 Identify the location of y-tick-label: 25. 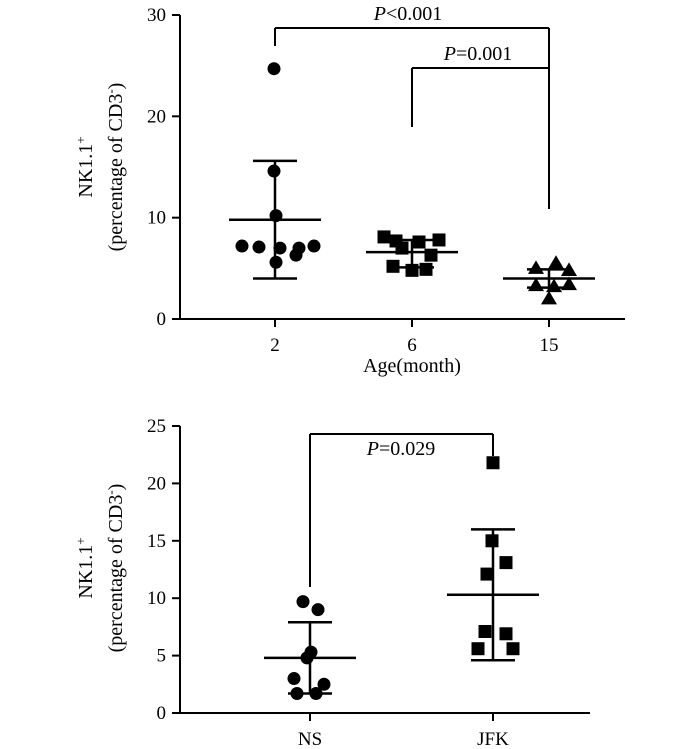
(156, 426).